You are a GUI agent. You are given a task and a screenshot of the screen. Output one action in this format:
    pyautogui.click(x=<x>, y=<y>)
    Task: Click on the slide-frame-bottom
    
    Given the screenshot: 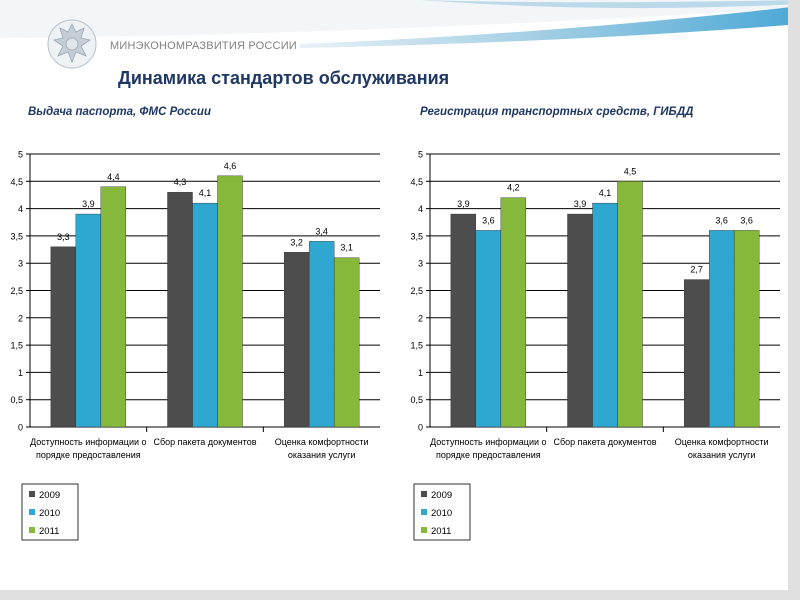 What is the action you would take?
    pyautogui.click(x=400, y=595)
    